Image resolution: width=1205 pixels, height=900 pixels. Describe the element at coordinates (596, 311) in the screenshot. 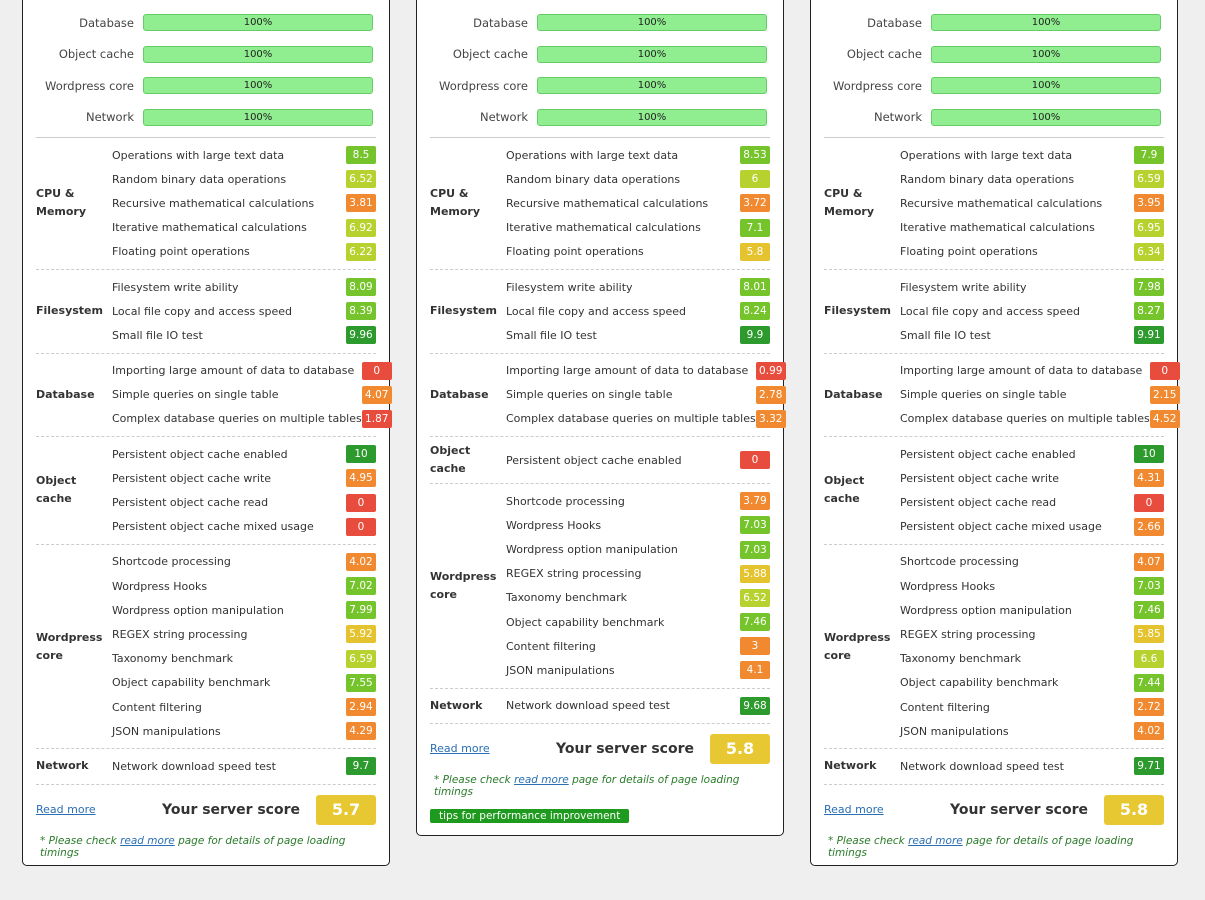

I see `benchmark-label: Local file copy and access speed` at that location.